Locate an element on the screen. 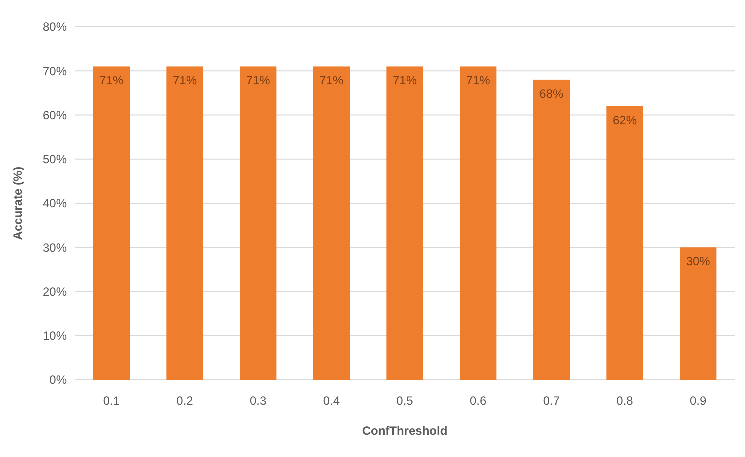 Image resolution: width=745 pixels, height=457 pixels. x-tick-label: 0.4 is located at coordinates (331, 401).